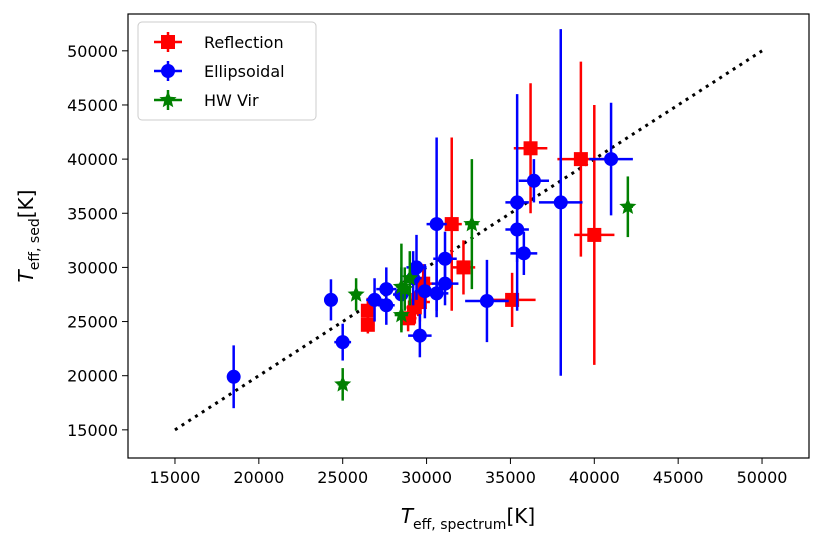  I want to click on legend-item: Ellipsoidal, so click(219, 71).